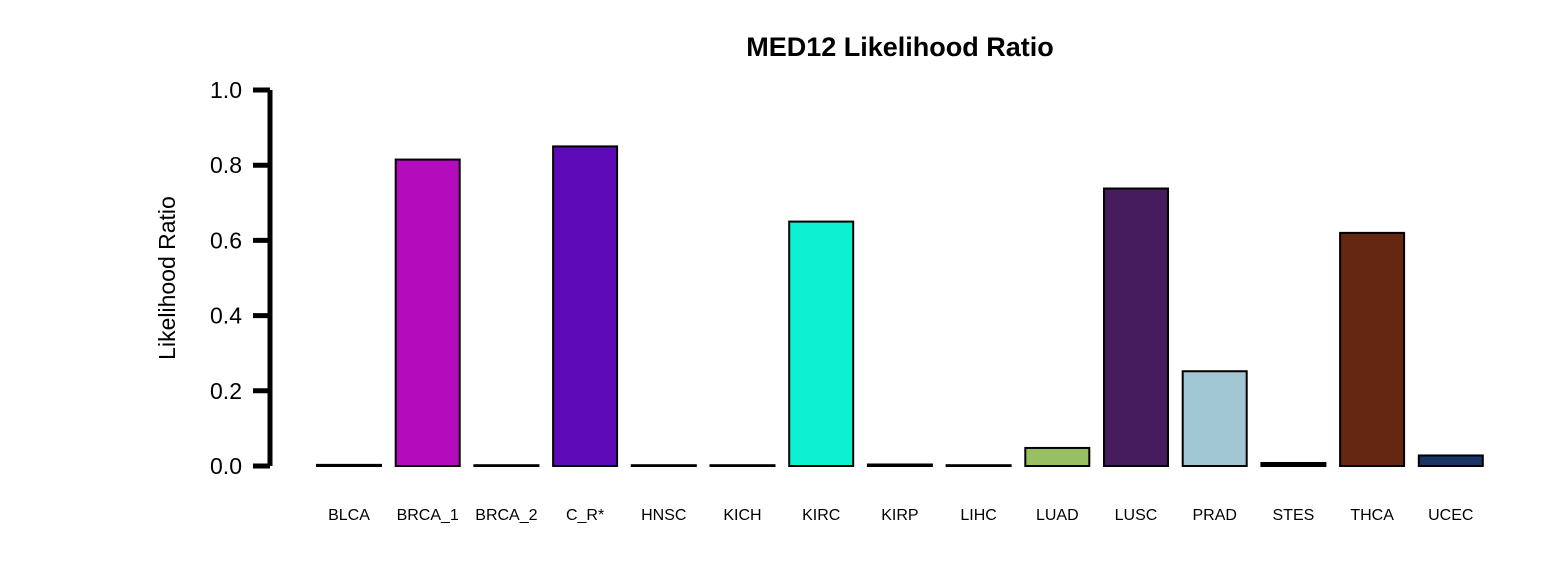 The image size is (1560, 586). Describe the element at coordinates (978, 515) in the screenshot. I see `x-tick-label: LIHC` at that location.